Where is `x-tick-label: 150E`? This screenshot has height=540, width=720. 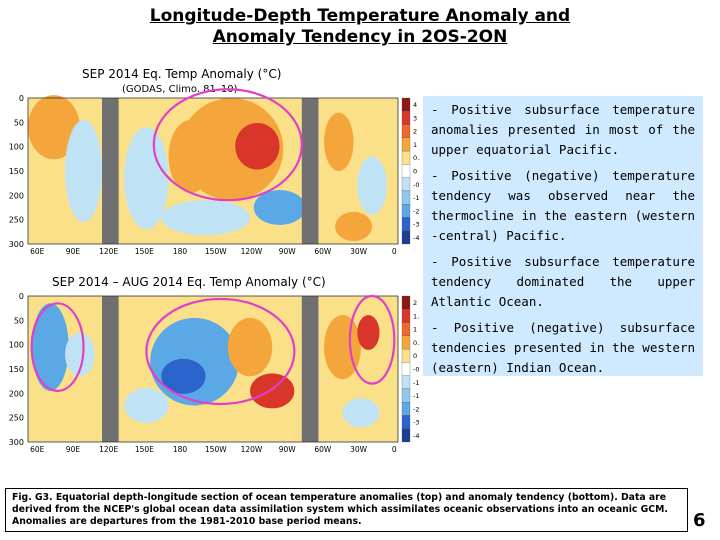 x-tick-label: 150E is located at coordinates (144, 449).